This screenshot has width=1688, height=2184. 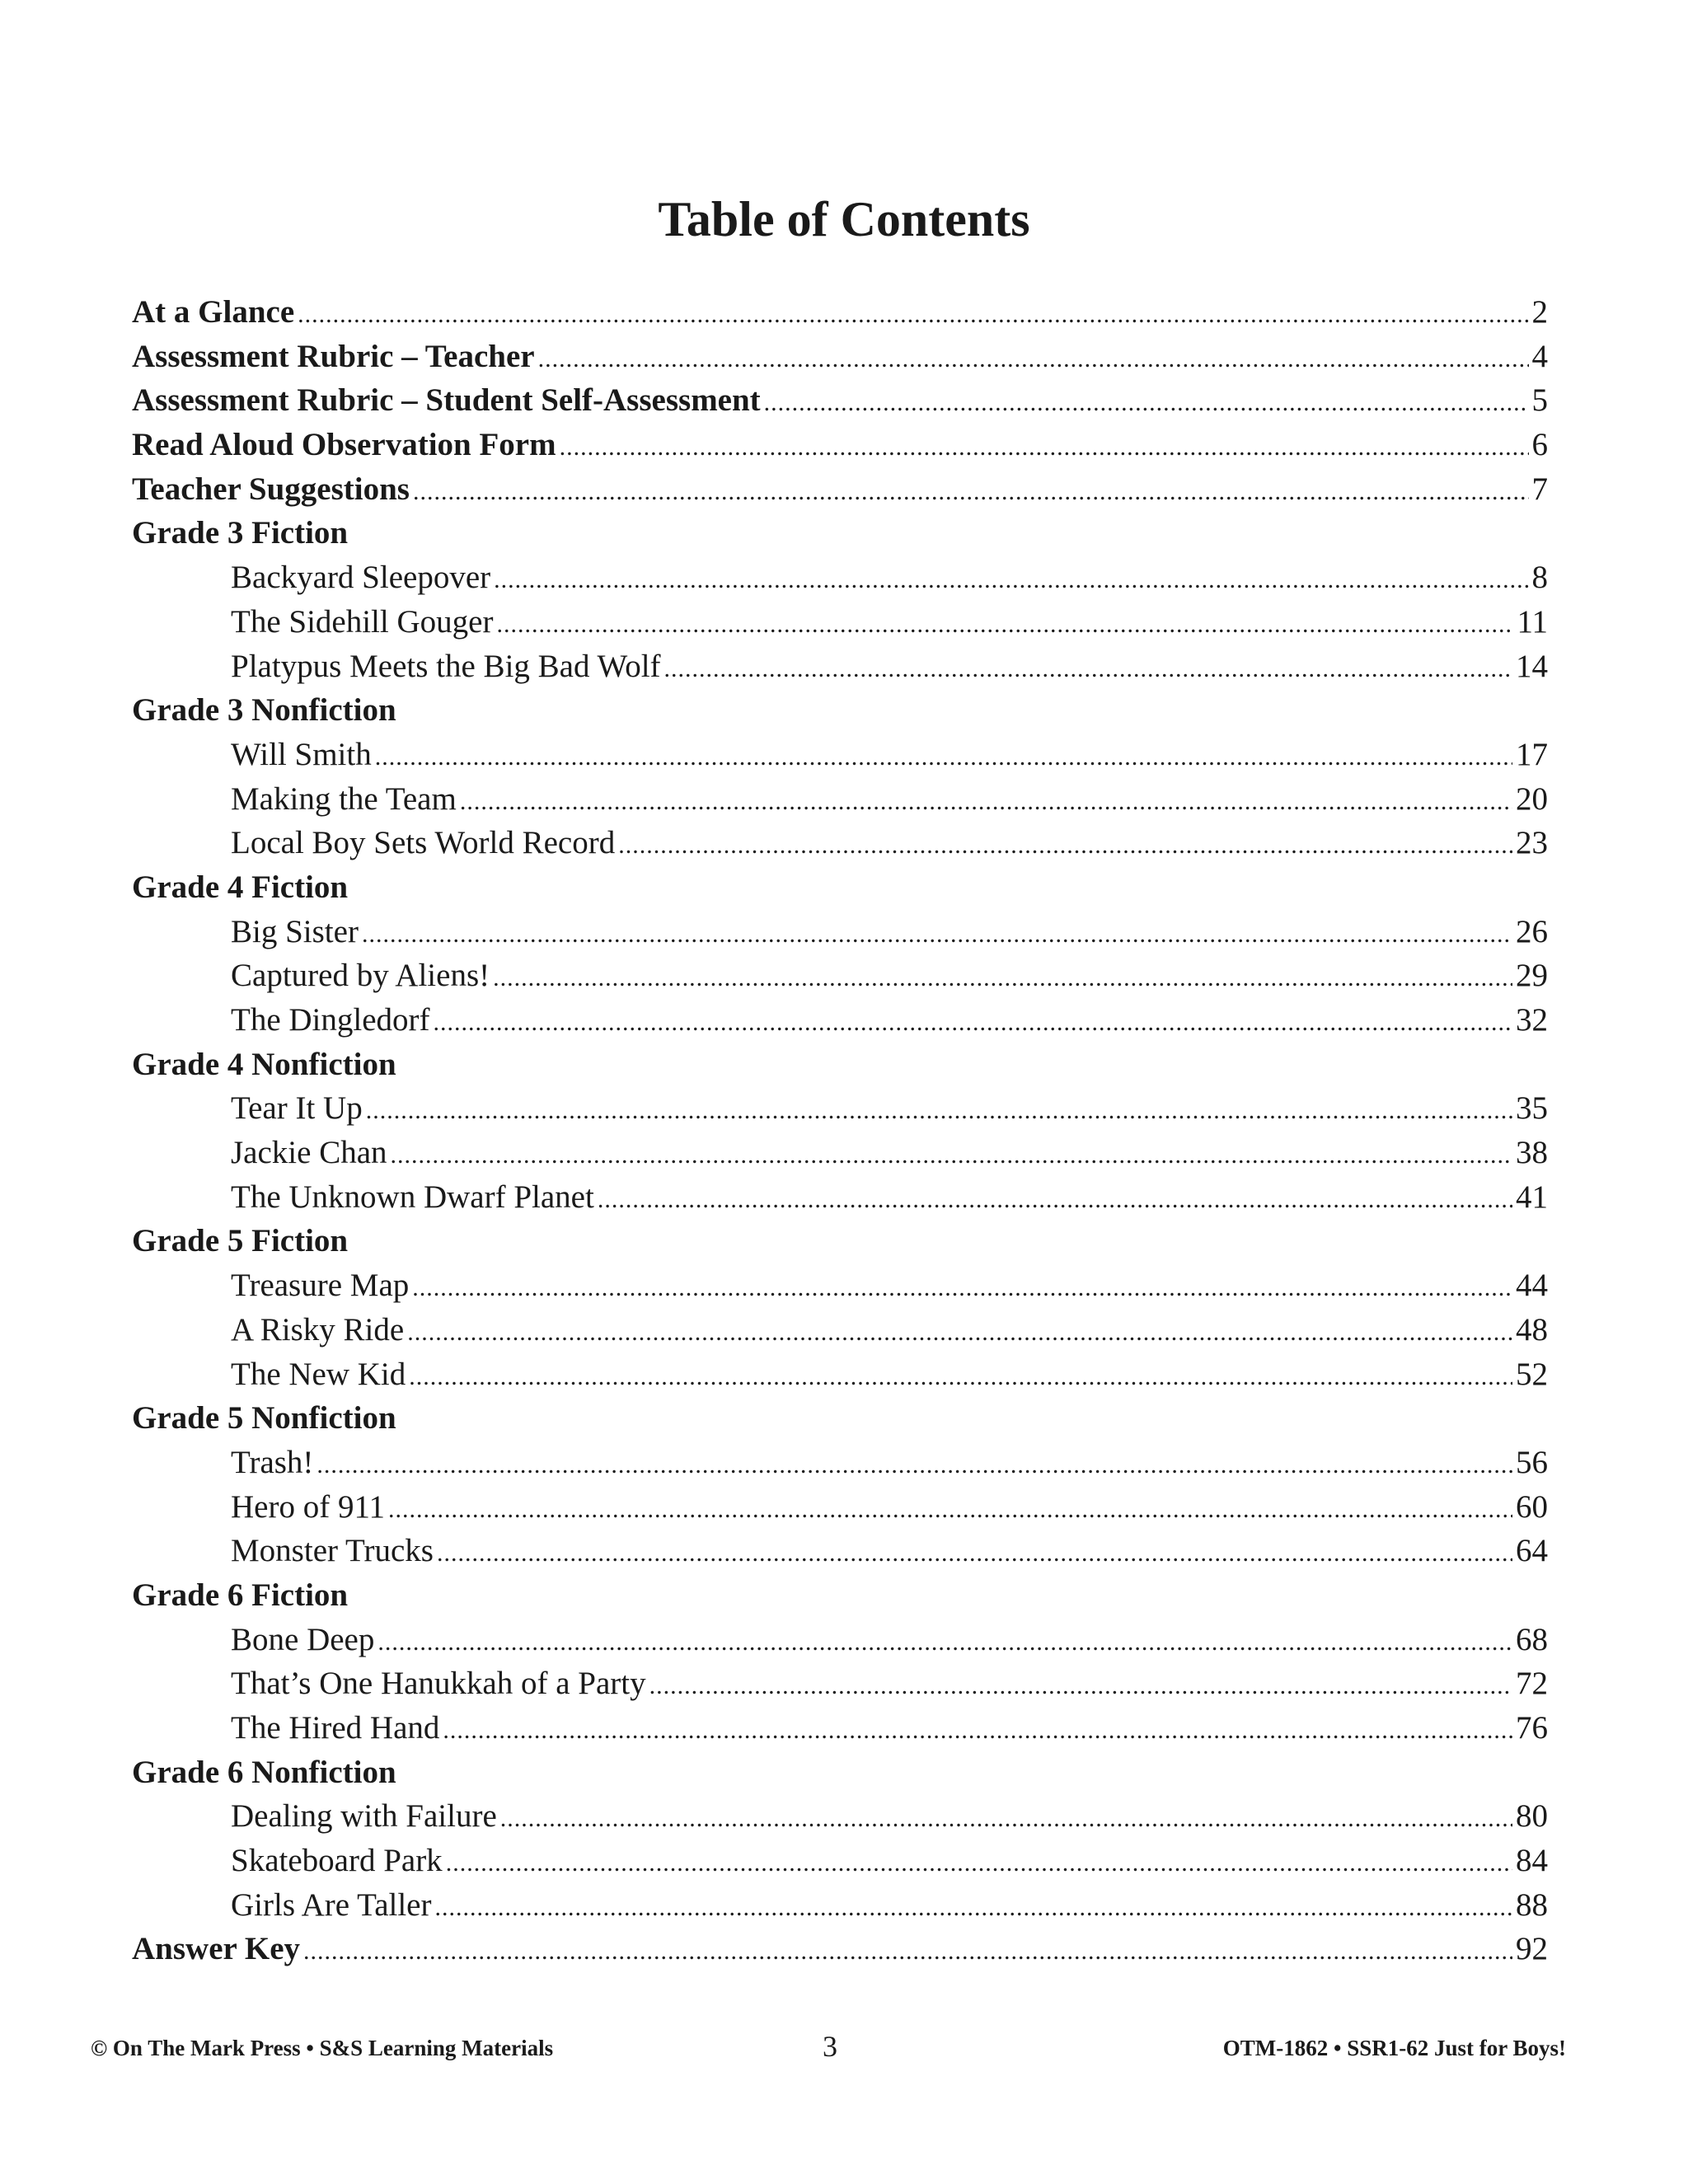 I want to click on toc-entry-title: Backyard Sleepover, so click(x=361, y=578).